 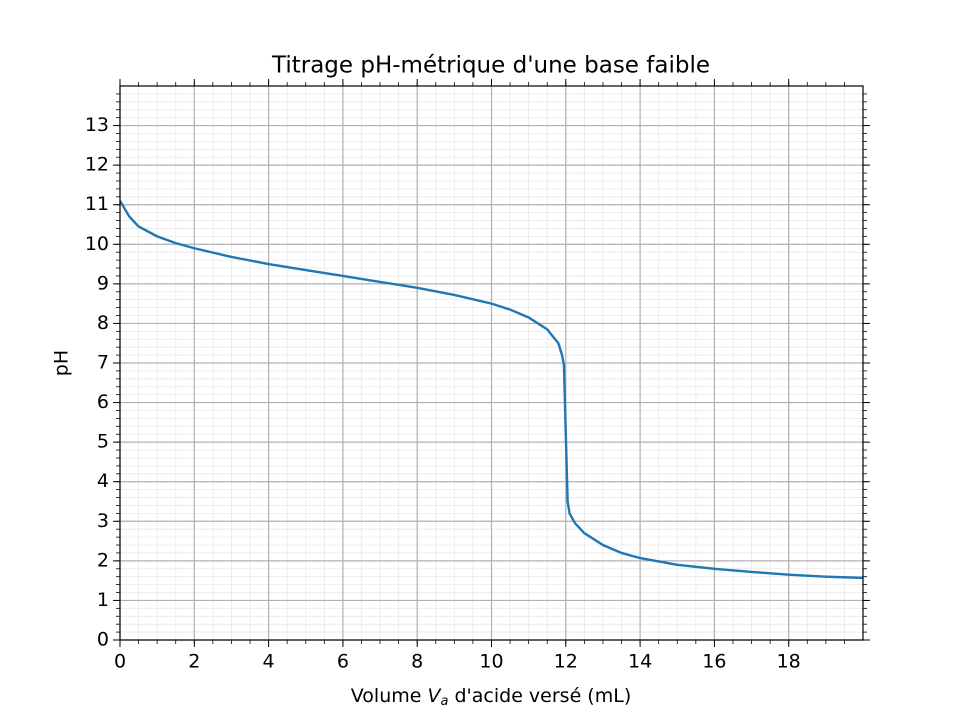 I want to click on y-tick-label: 1, so click(x=103, y=600).